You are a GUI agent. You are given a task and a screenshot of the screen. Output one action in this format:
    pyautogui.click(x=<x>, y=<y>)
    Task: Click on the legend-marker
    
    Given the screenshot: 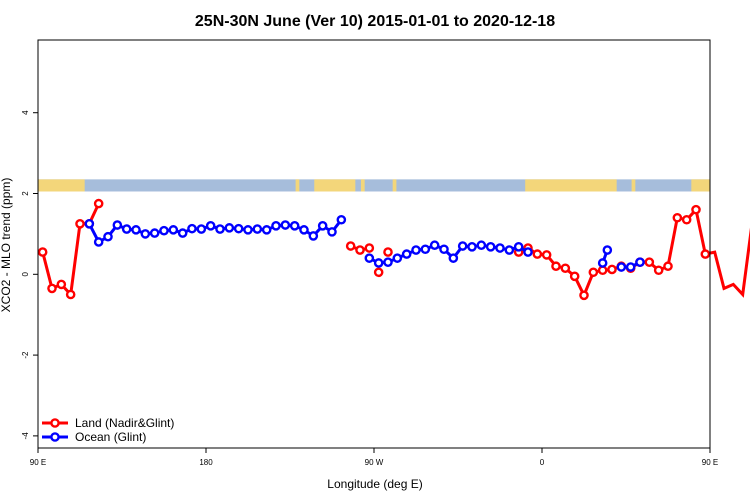 What is the action you would take?
    pyautogui.click(x=55, y=423)
    